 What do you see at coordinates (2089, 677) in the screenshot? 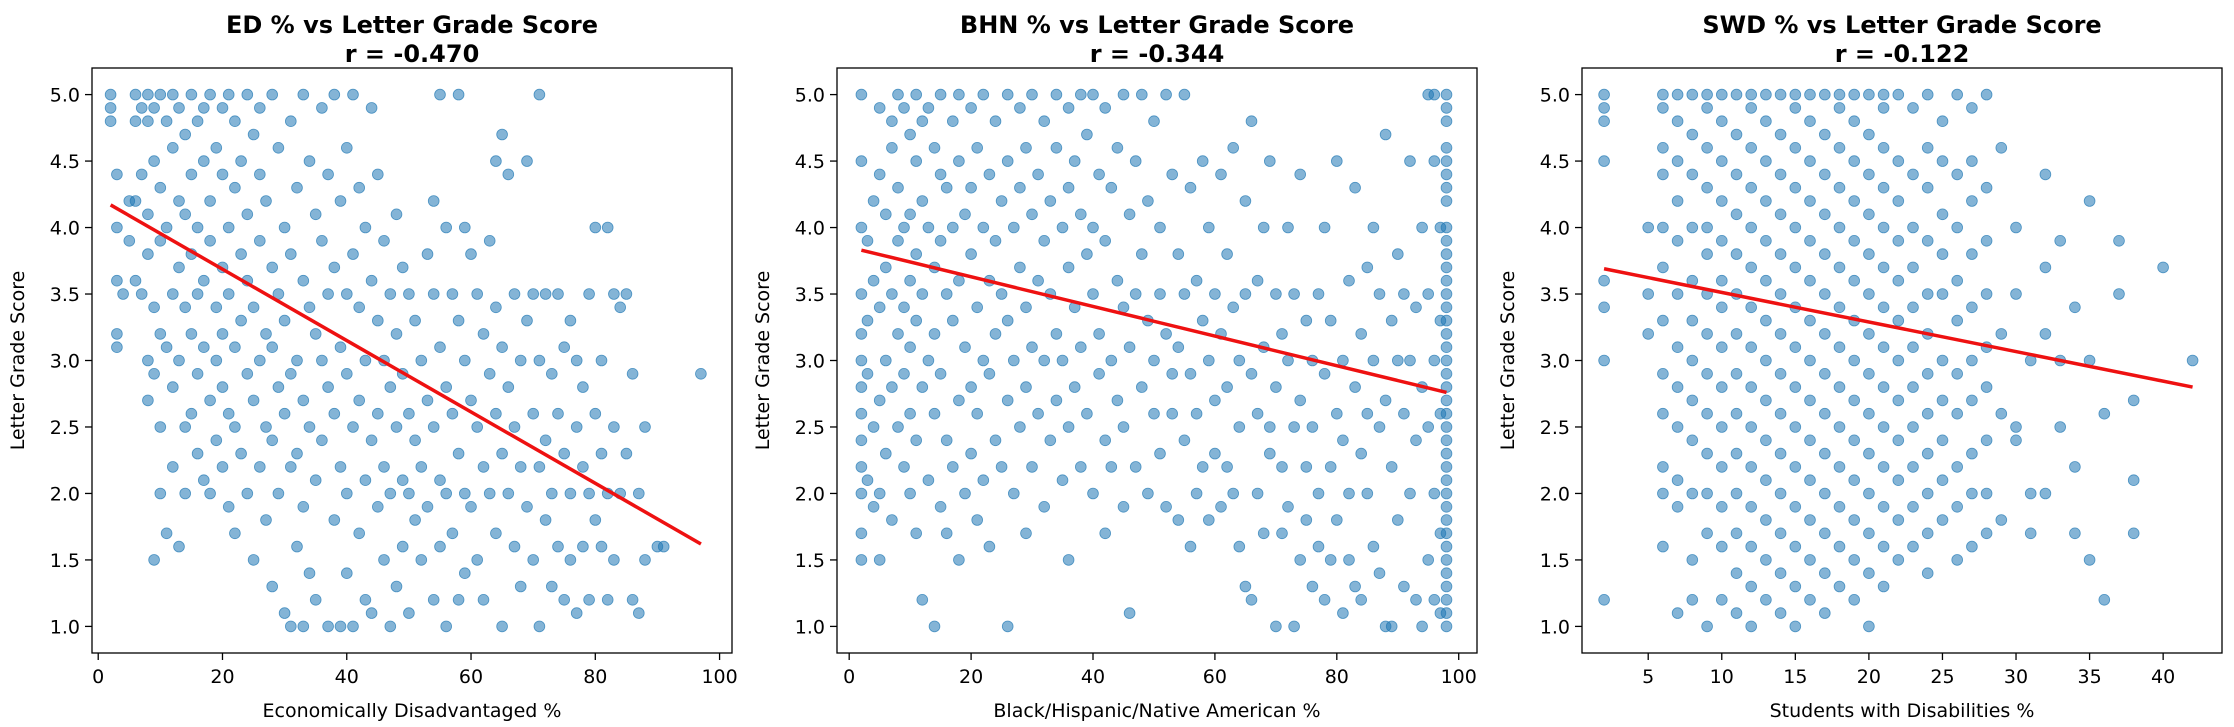
I see `x-tick-label: 35` at bounding box center [2089, 677].